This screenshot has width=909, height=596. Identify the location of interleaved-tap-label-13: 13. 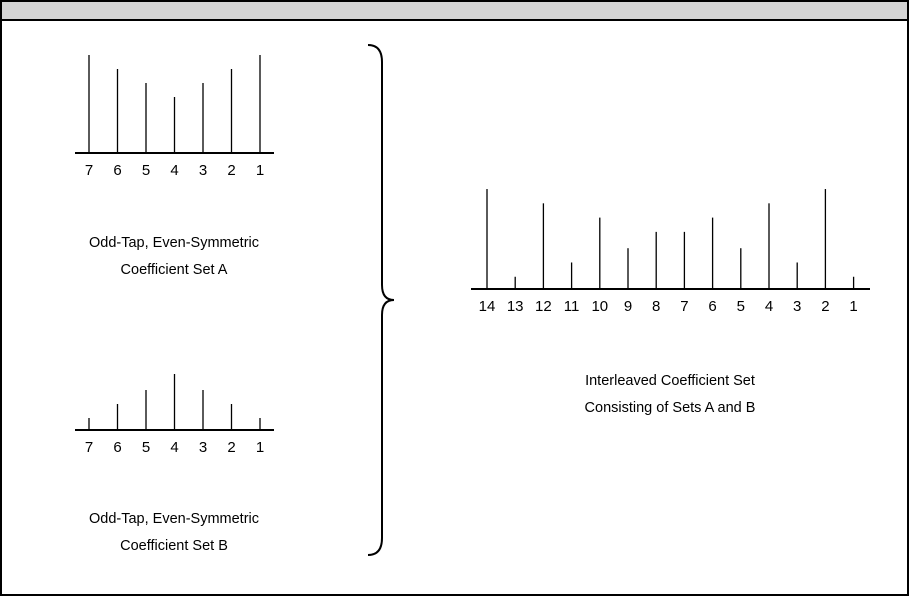
(515, 306).